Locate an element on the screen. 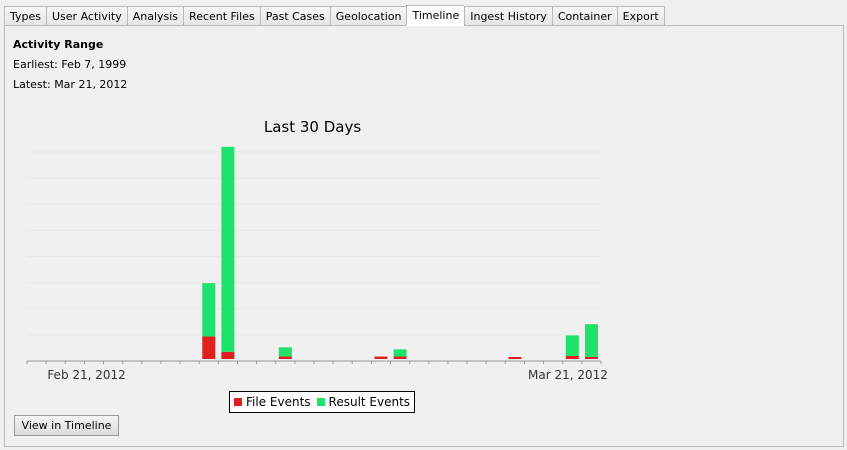 The height and width of the screenshot is (450, 847). tab-past-cases: Past Cases is located at coordinates (294, 16).